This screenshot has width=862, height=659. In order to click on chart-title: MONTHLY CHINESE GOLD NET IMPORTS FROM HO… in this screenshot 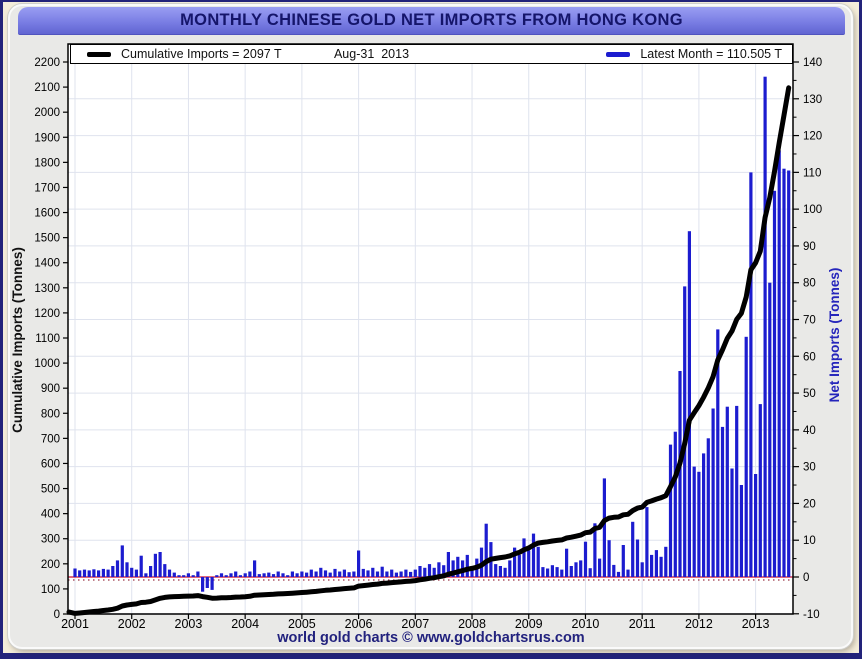, I will do `click(431, 20)`.